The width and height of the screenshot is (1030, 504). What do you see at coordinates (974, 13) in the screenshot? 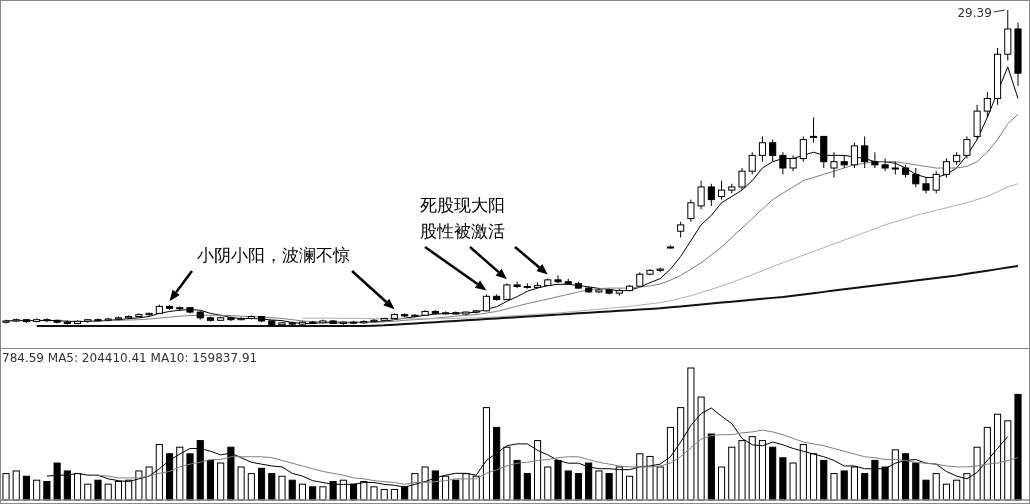
I see `annotation: 29.39` at bounding box center [974, 13].